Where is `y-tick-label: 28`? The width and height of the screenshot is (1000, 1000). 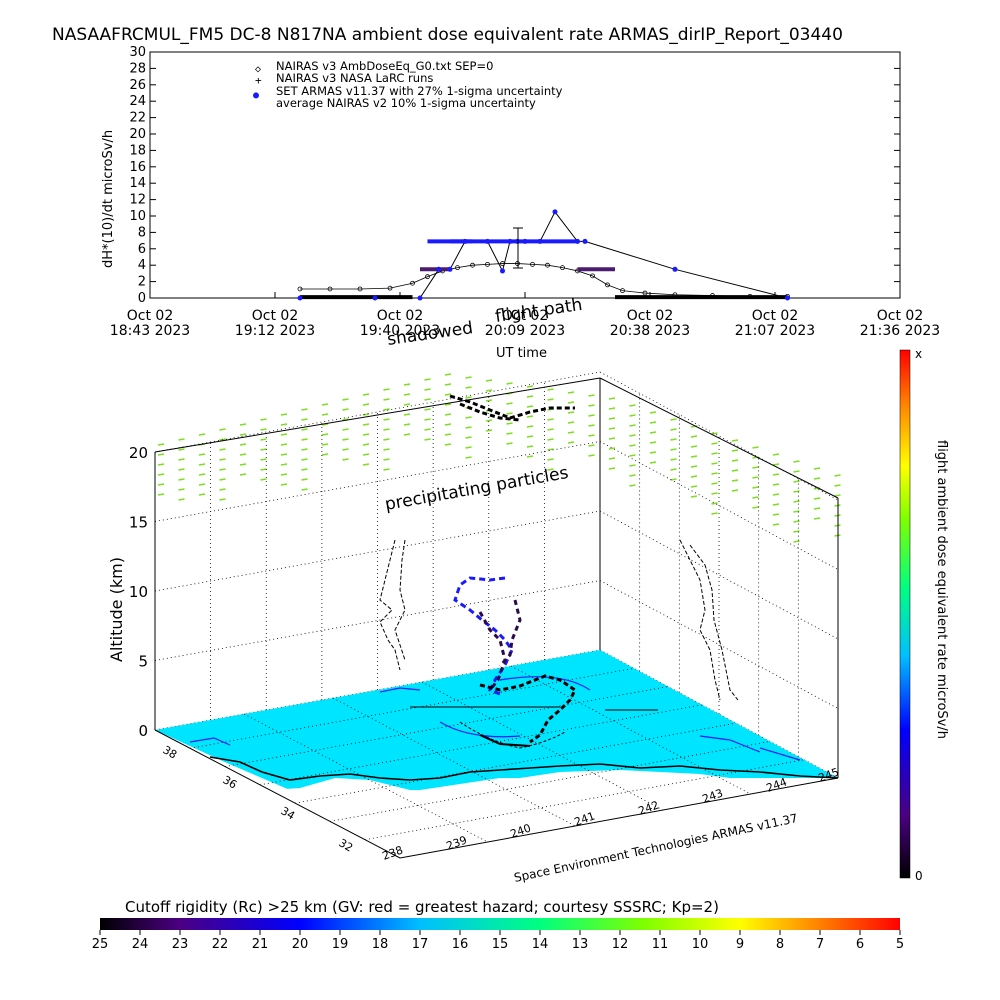 y-tick-label: 28 is located at coordinates (137, 68).